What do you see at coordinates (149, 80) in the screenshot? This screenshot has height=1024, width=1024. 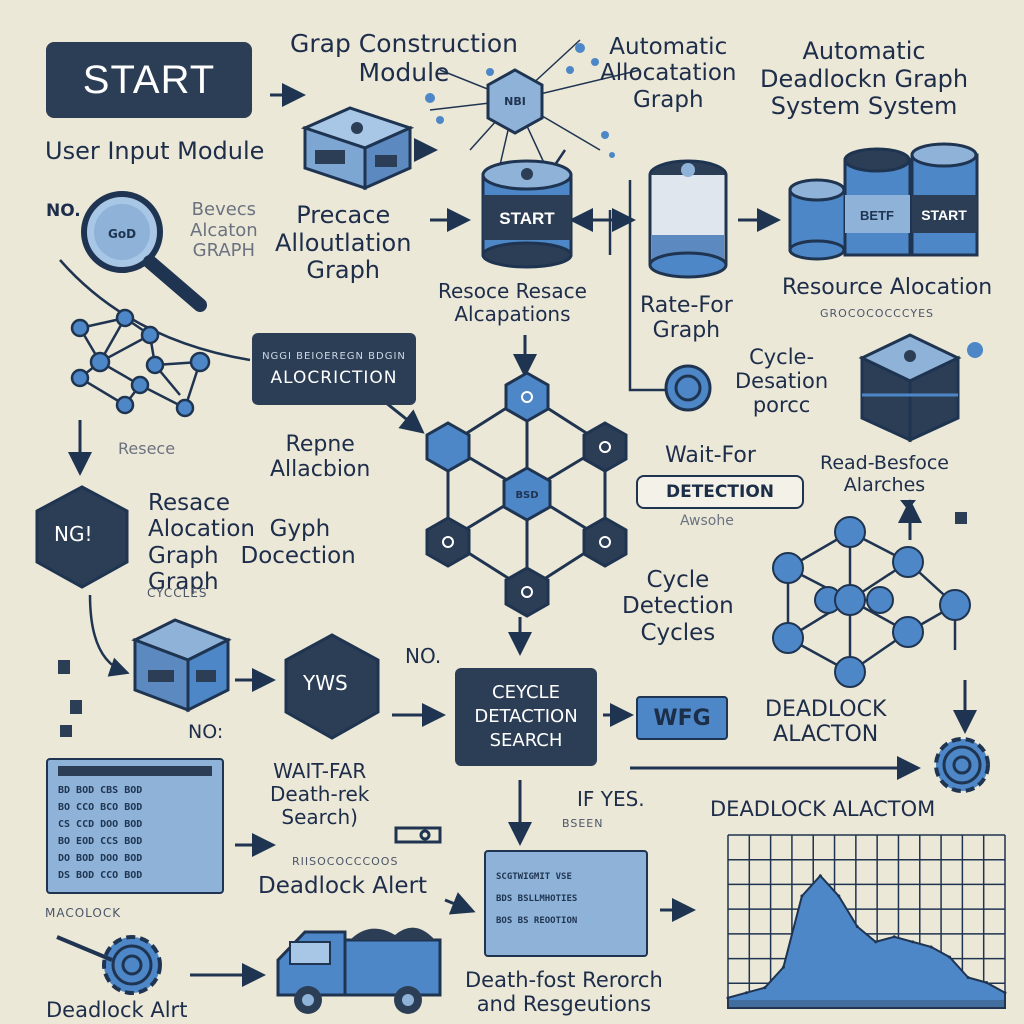 I see `start-button: START` at bounding box center [149, 80].